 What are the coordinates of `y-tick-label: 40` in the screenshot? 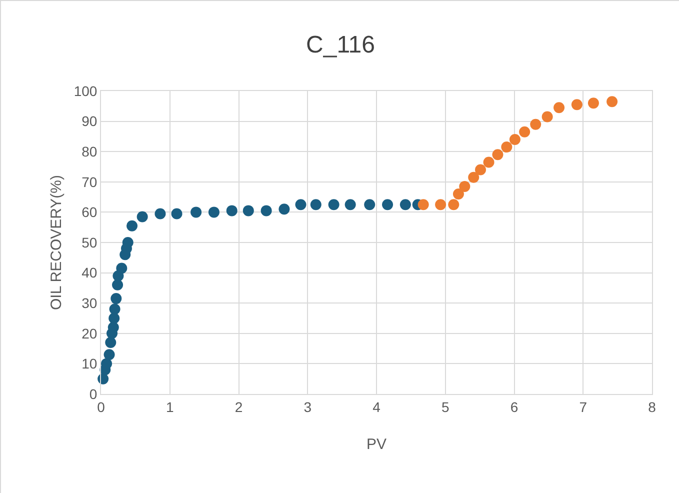 It's located at (90, 272).